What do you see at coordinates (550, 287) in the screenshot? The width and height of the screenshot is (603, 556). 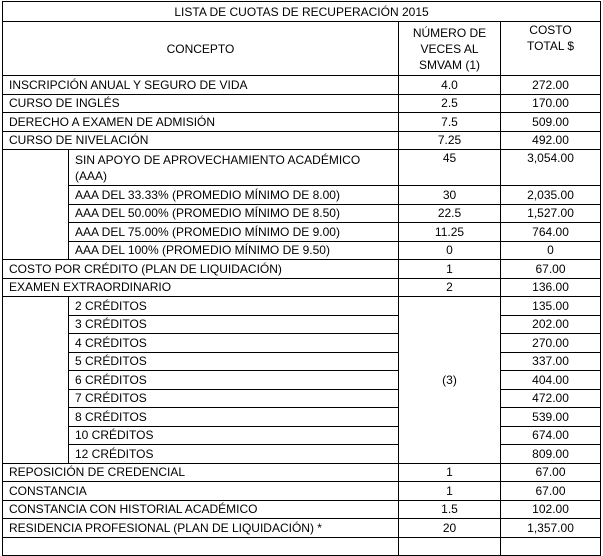 I see `cost-cell: 136.00` at bounding box center [550, 287].